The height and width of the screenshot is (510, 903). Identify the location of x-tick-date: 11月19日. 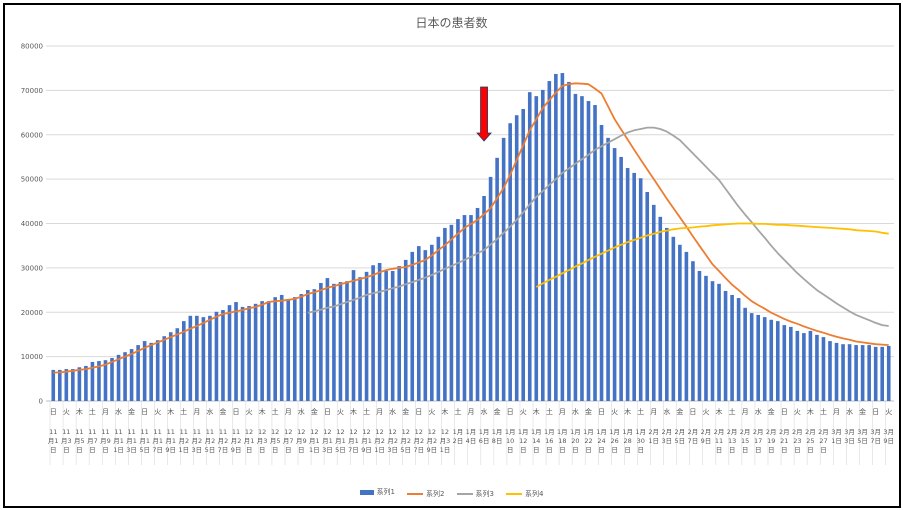
(171, 441).